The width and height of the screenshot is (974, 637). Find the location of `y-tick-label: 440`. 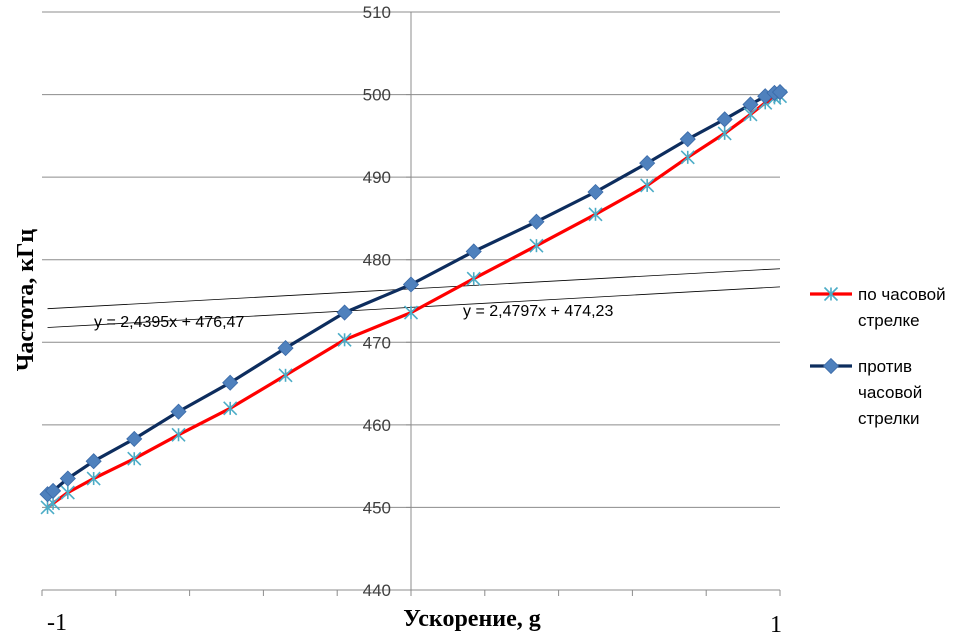

y-tick-label: 440 is located at coordinates (377, 590).